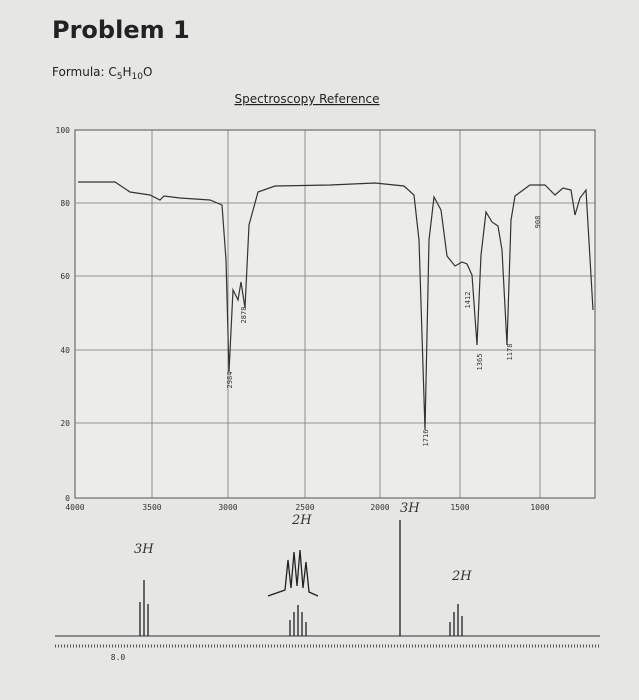 Image resolution: width=639 pixels, height=700 pixels. I want to click on ir-y-label: 0, so click(67, 498).